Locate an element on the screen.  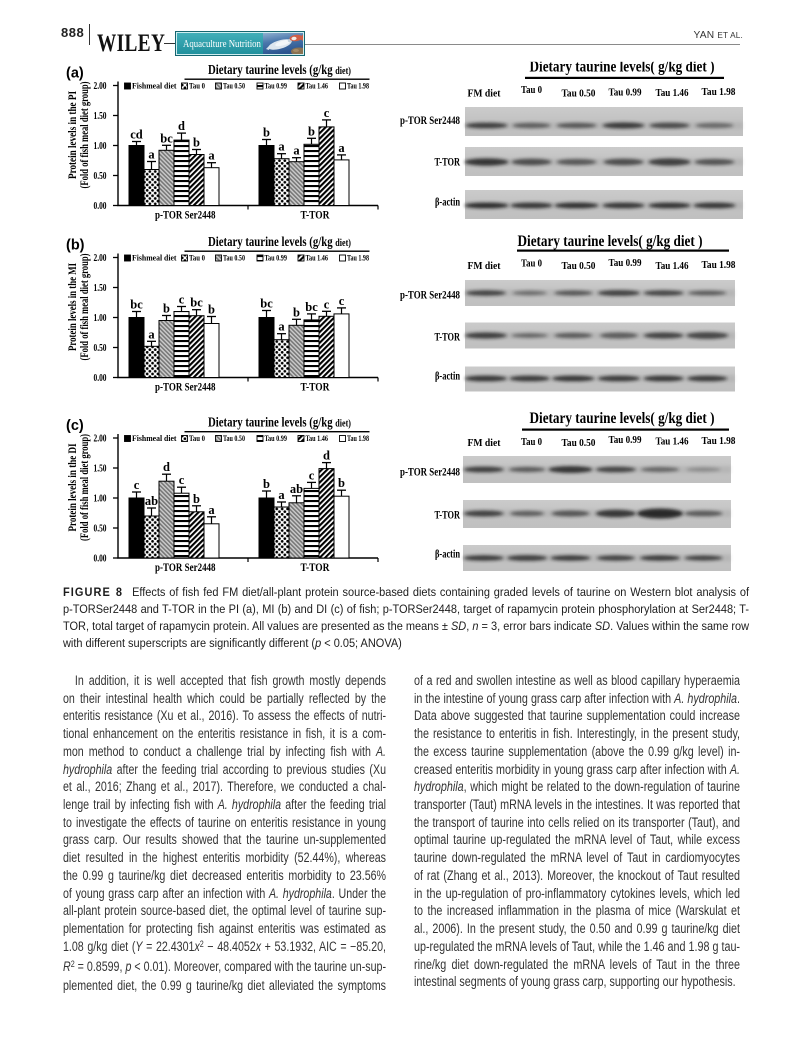
svg-text: cd is located at coordinates (136, 135).